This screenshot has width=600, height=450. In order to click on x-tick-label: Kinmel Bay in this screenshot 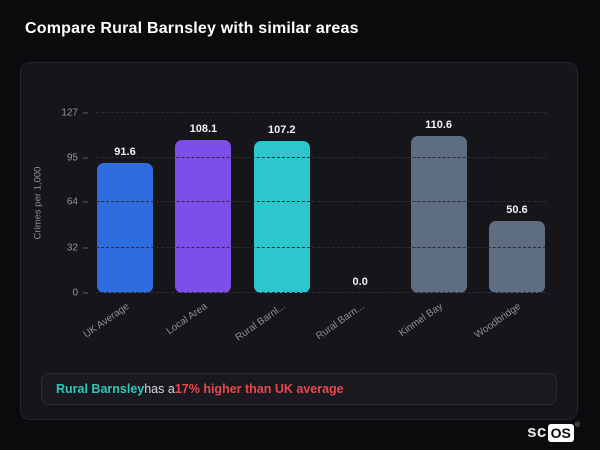, I will do `click(421, 320)`.